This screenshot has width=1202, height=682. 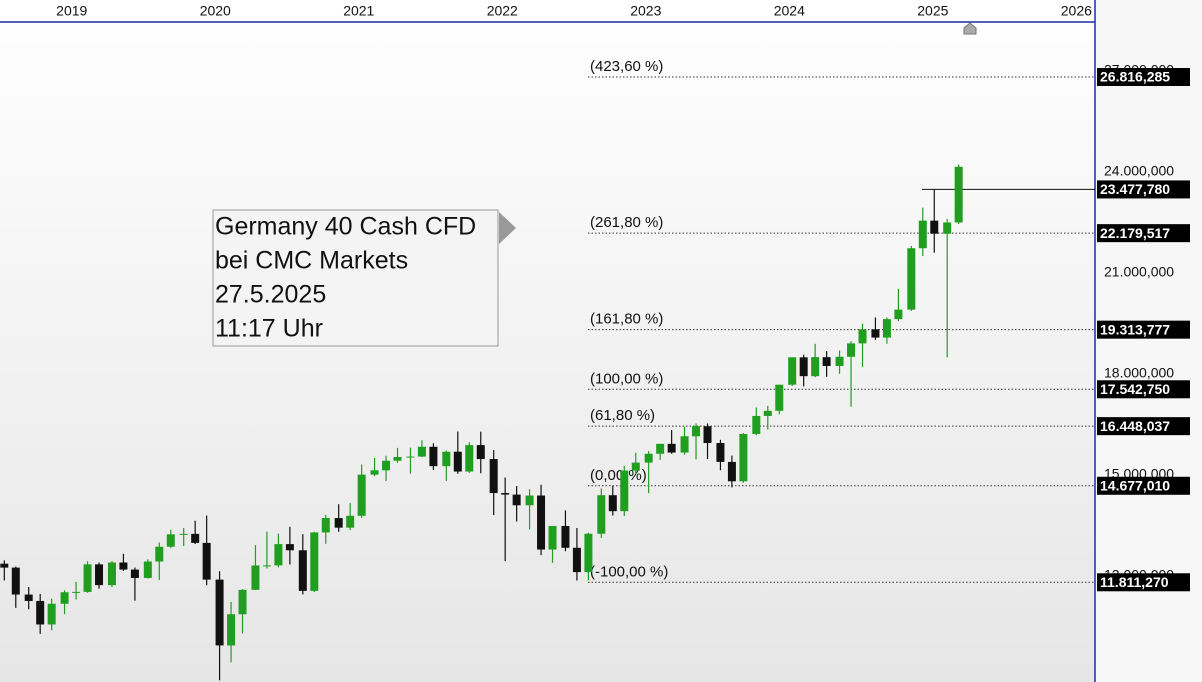 I want to click on fib-label: (100,00 %), so click(x=626, y=378).